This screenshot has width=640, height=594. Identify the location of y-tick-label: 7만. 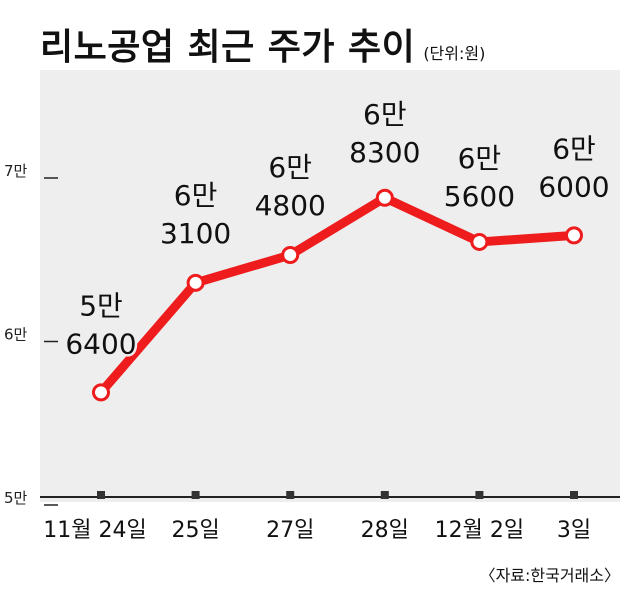
(16, 171).